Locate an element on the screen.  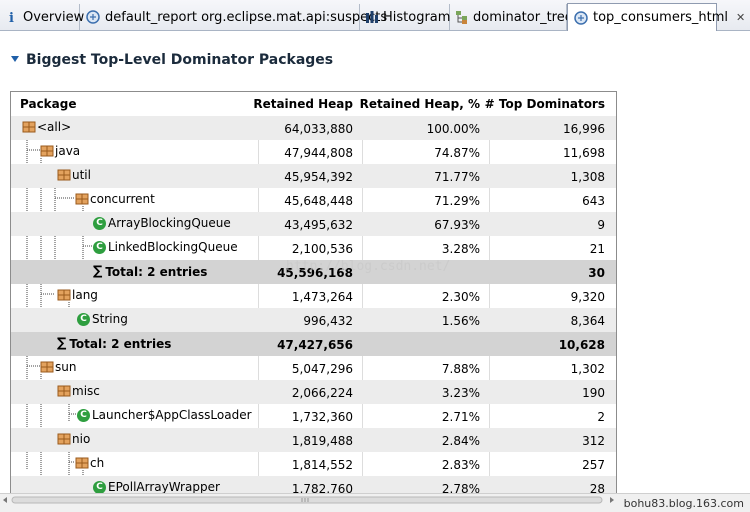
horizontal-scrollbar is located at coordinates (308, 499).